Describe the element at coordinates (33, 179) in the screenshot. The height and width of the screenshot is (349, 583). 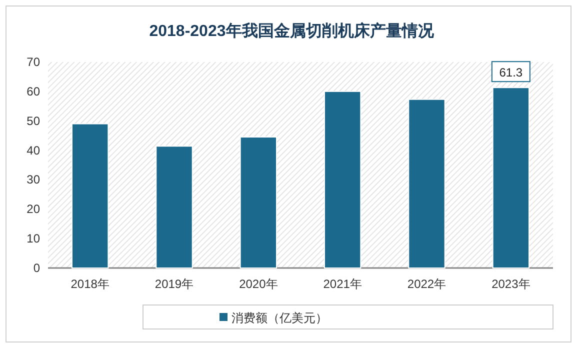
I see `y-tick-label: 30` at that location.